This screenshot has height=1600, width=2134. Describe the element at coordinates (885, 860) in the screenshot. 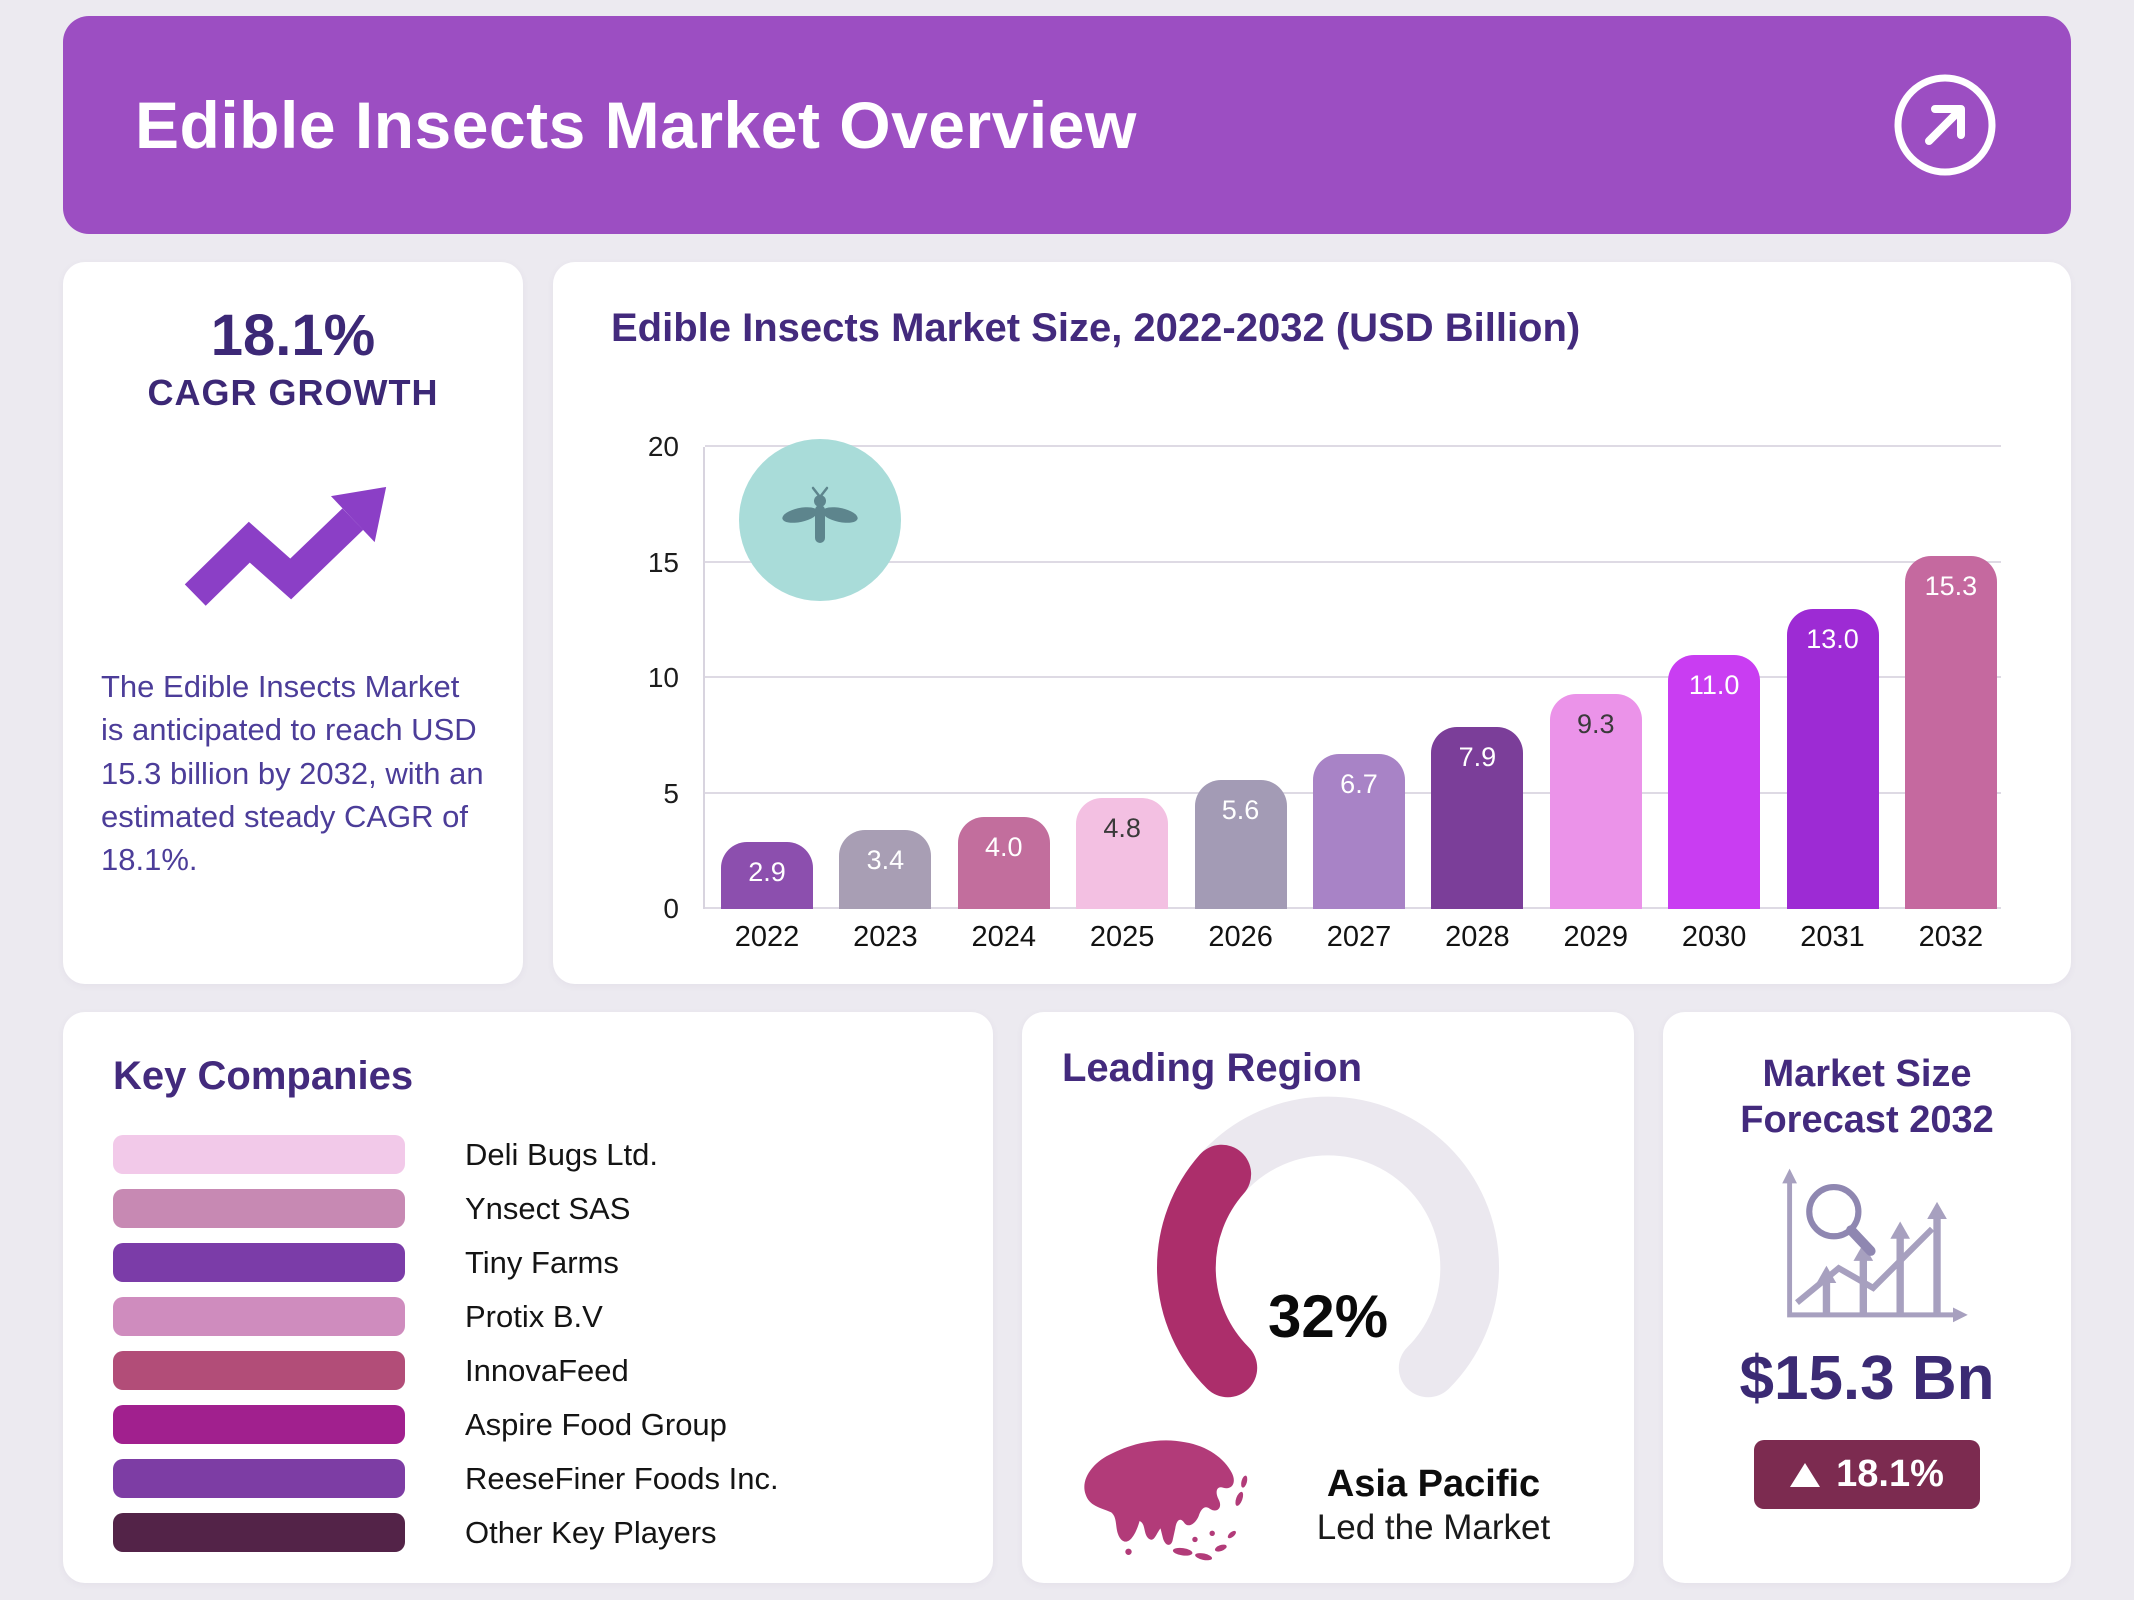

I see `bar-value-label: 3.4` at that location.